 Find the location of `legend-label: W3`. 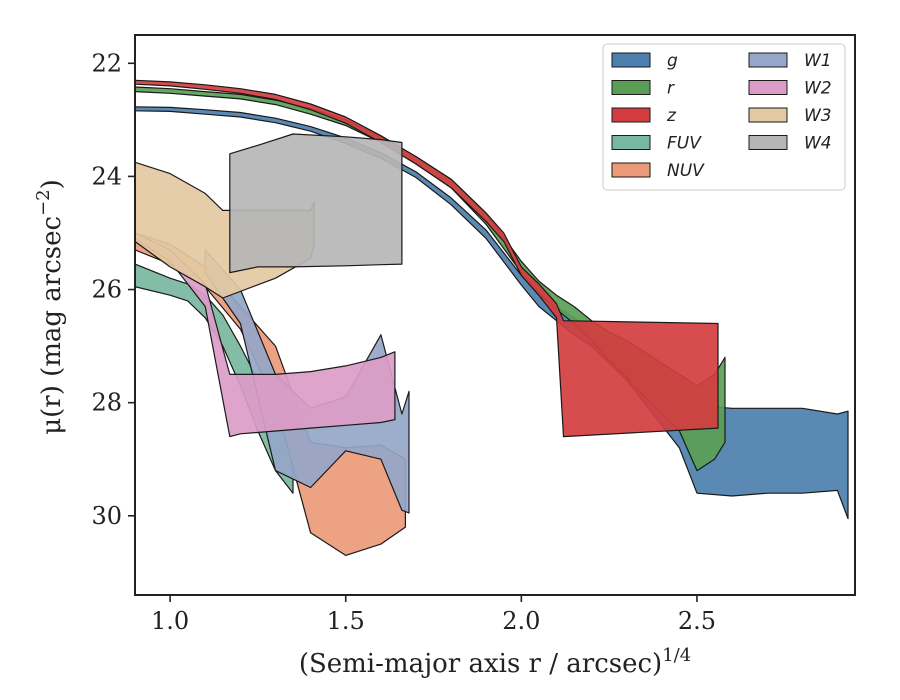

legend-label: W3 is located at coordinates (818, 116).